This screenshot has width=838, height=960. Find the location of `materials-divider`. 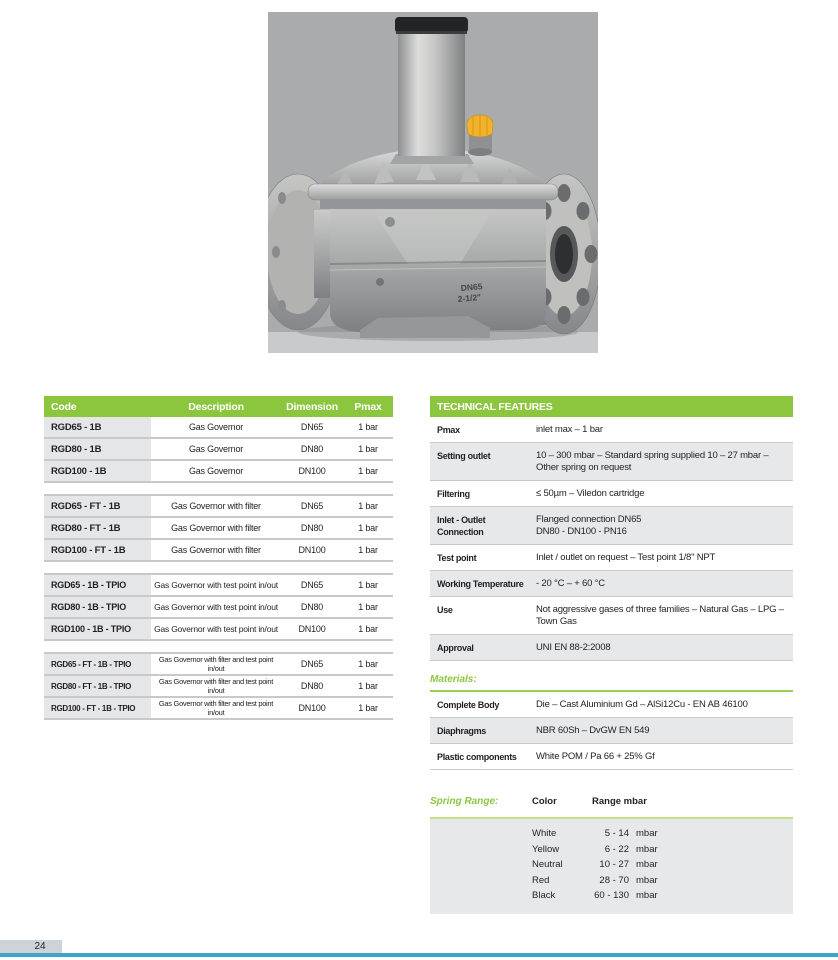

materials-divider is located at coordinates (611, 691).